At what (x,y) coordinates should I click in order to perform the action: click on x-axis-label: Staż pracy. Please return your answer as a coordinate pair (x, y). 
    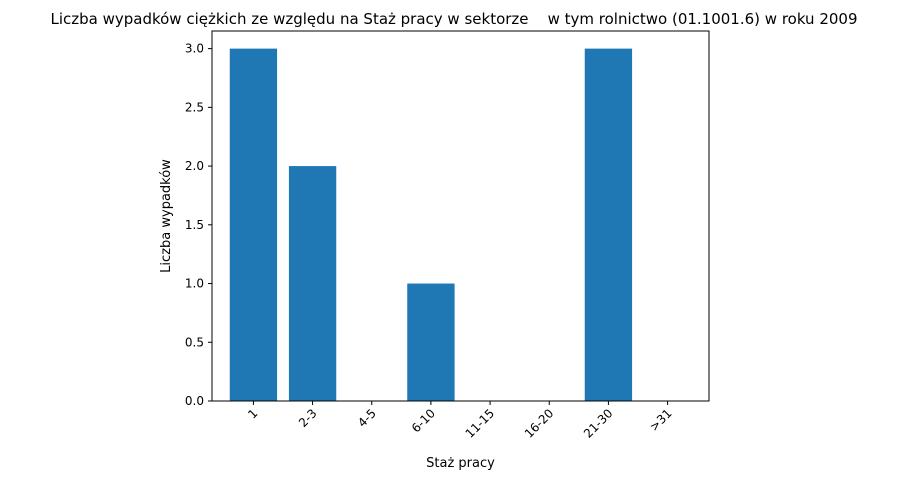
    Looking at the image, I should click on (460, 463).